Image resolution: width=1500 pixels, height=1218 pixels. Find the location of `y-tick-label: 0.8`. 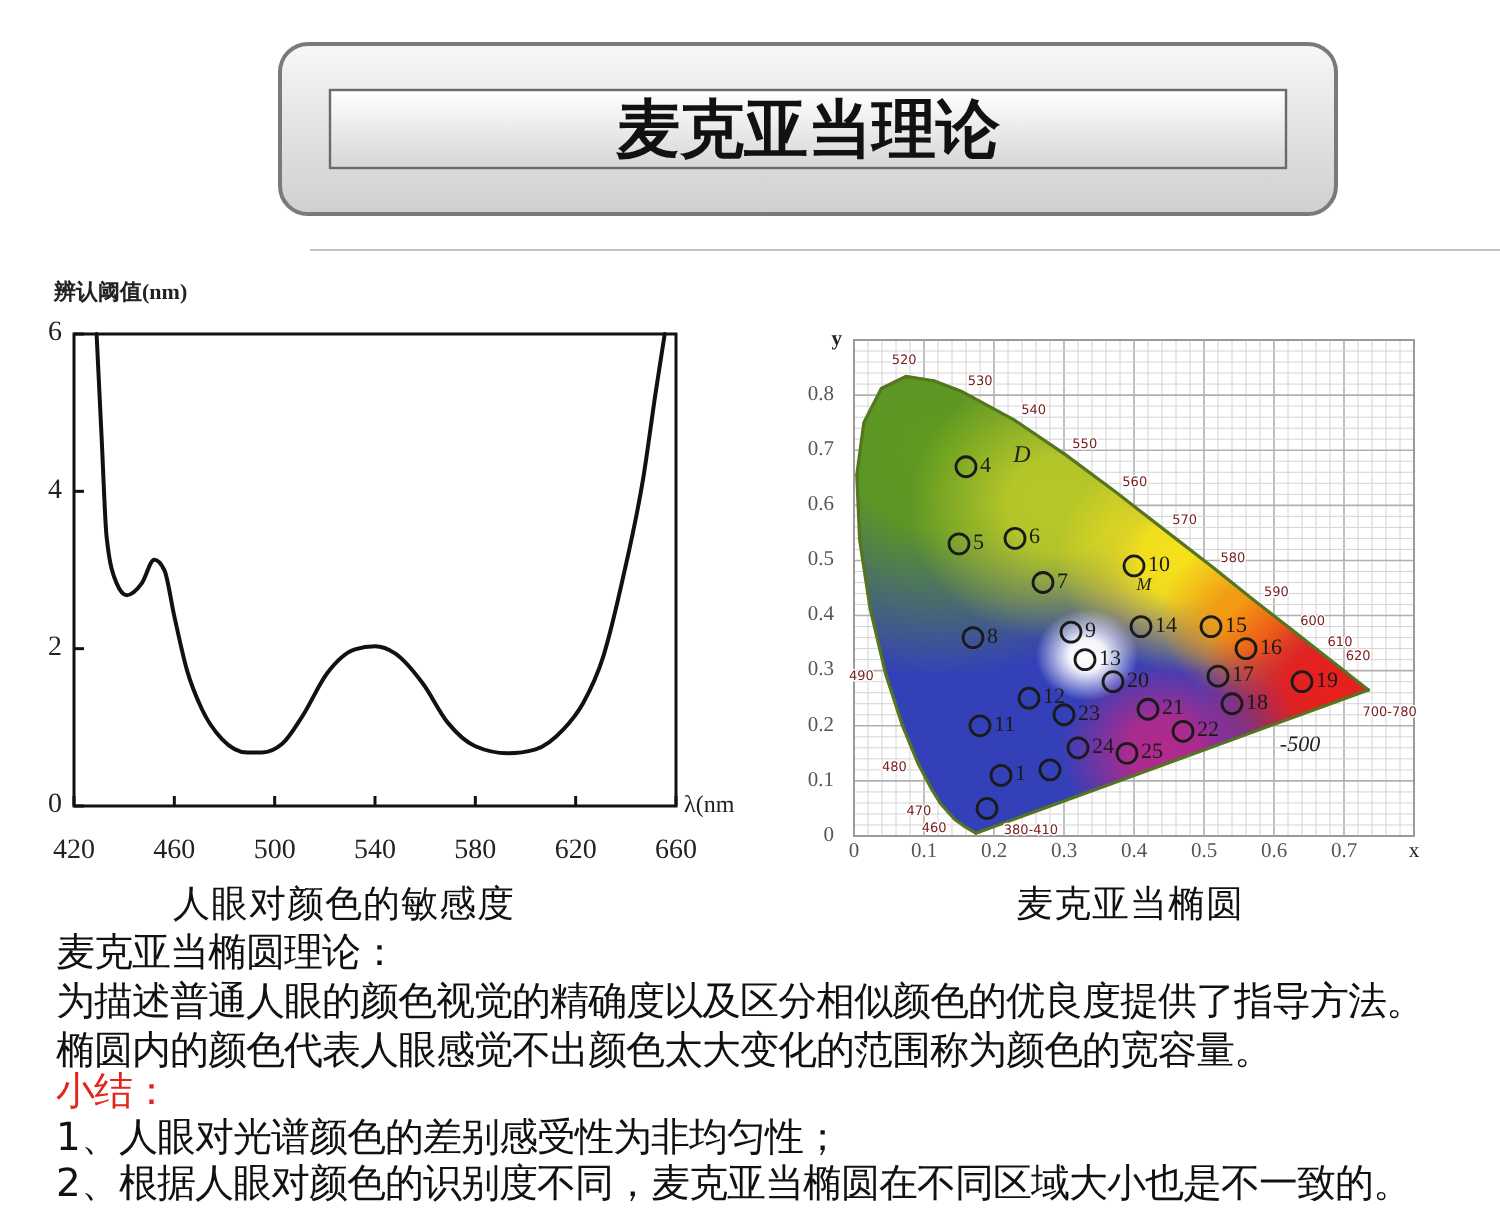

y-tick-label: 0.8 is located at coordinates (820, 394).